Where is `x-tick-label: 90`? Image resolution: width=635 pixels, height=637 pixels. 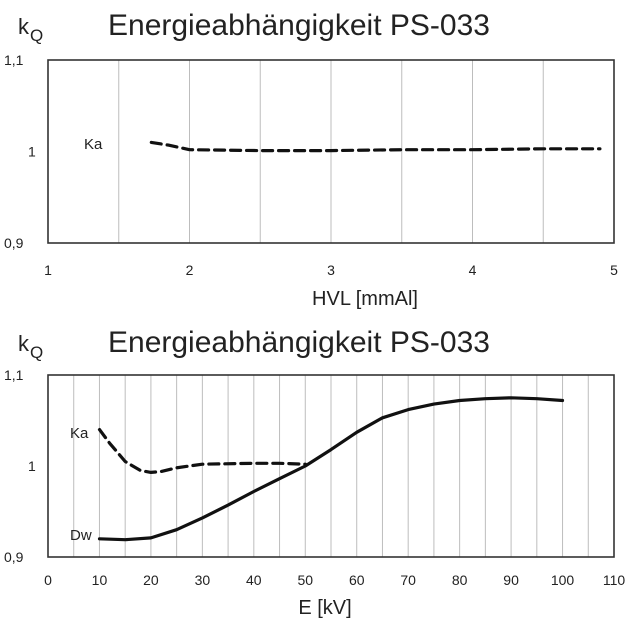 x-tick-label: 90 is located at coordinates (511, 580).